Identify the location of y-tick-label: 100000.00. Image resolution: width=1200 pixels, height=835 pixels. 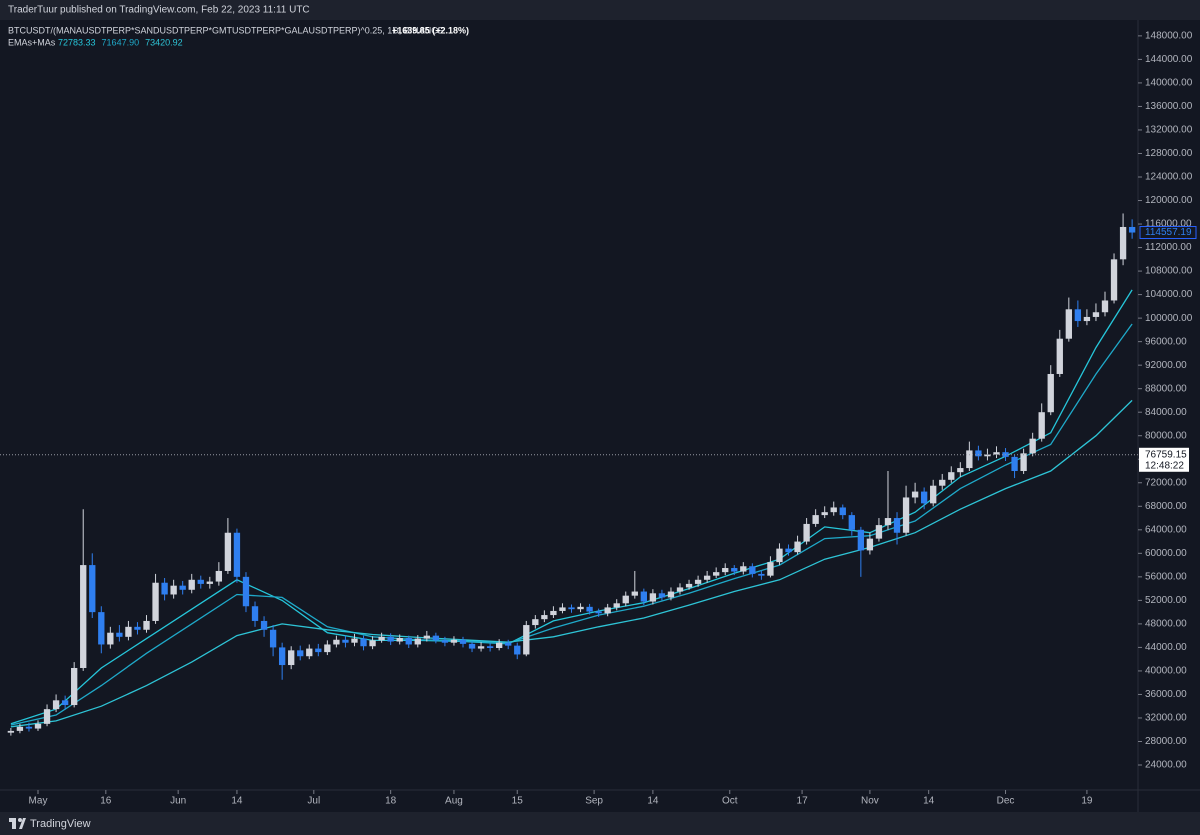
(1169, 318).